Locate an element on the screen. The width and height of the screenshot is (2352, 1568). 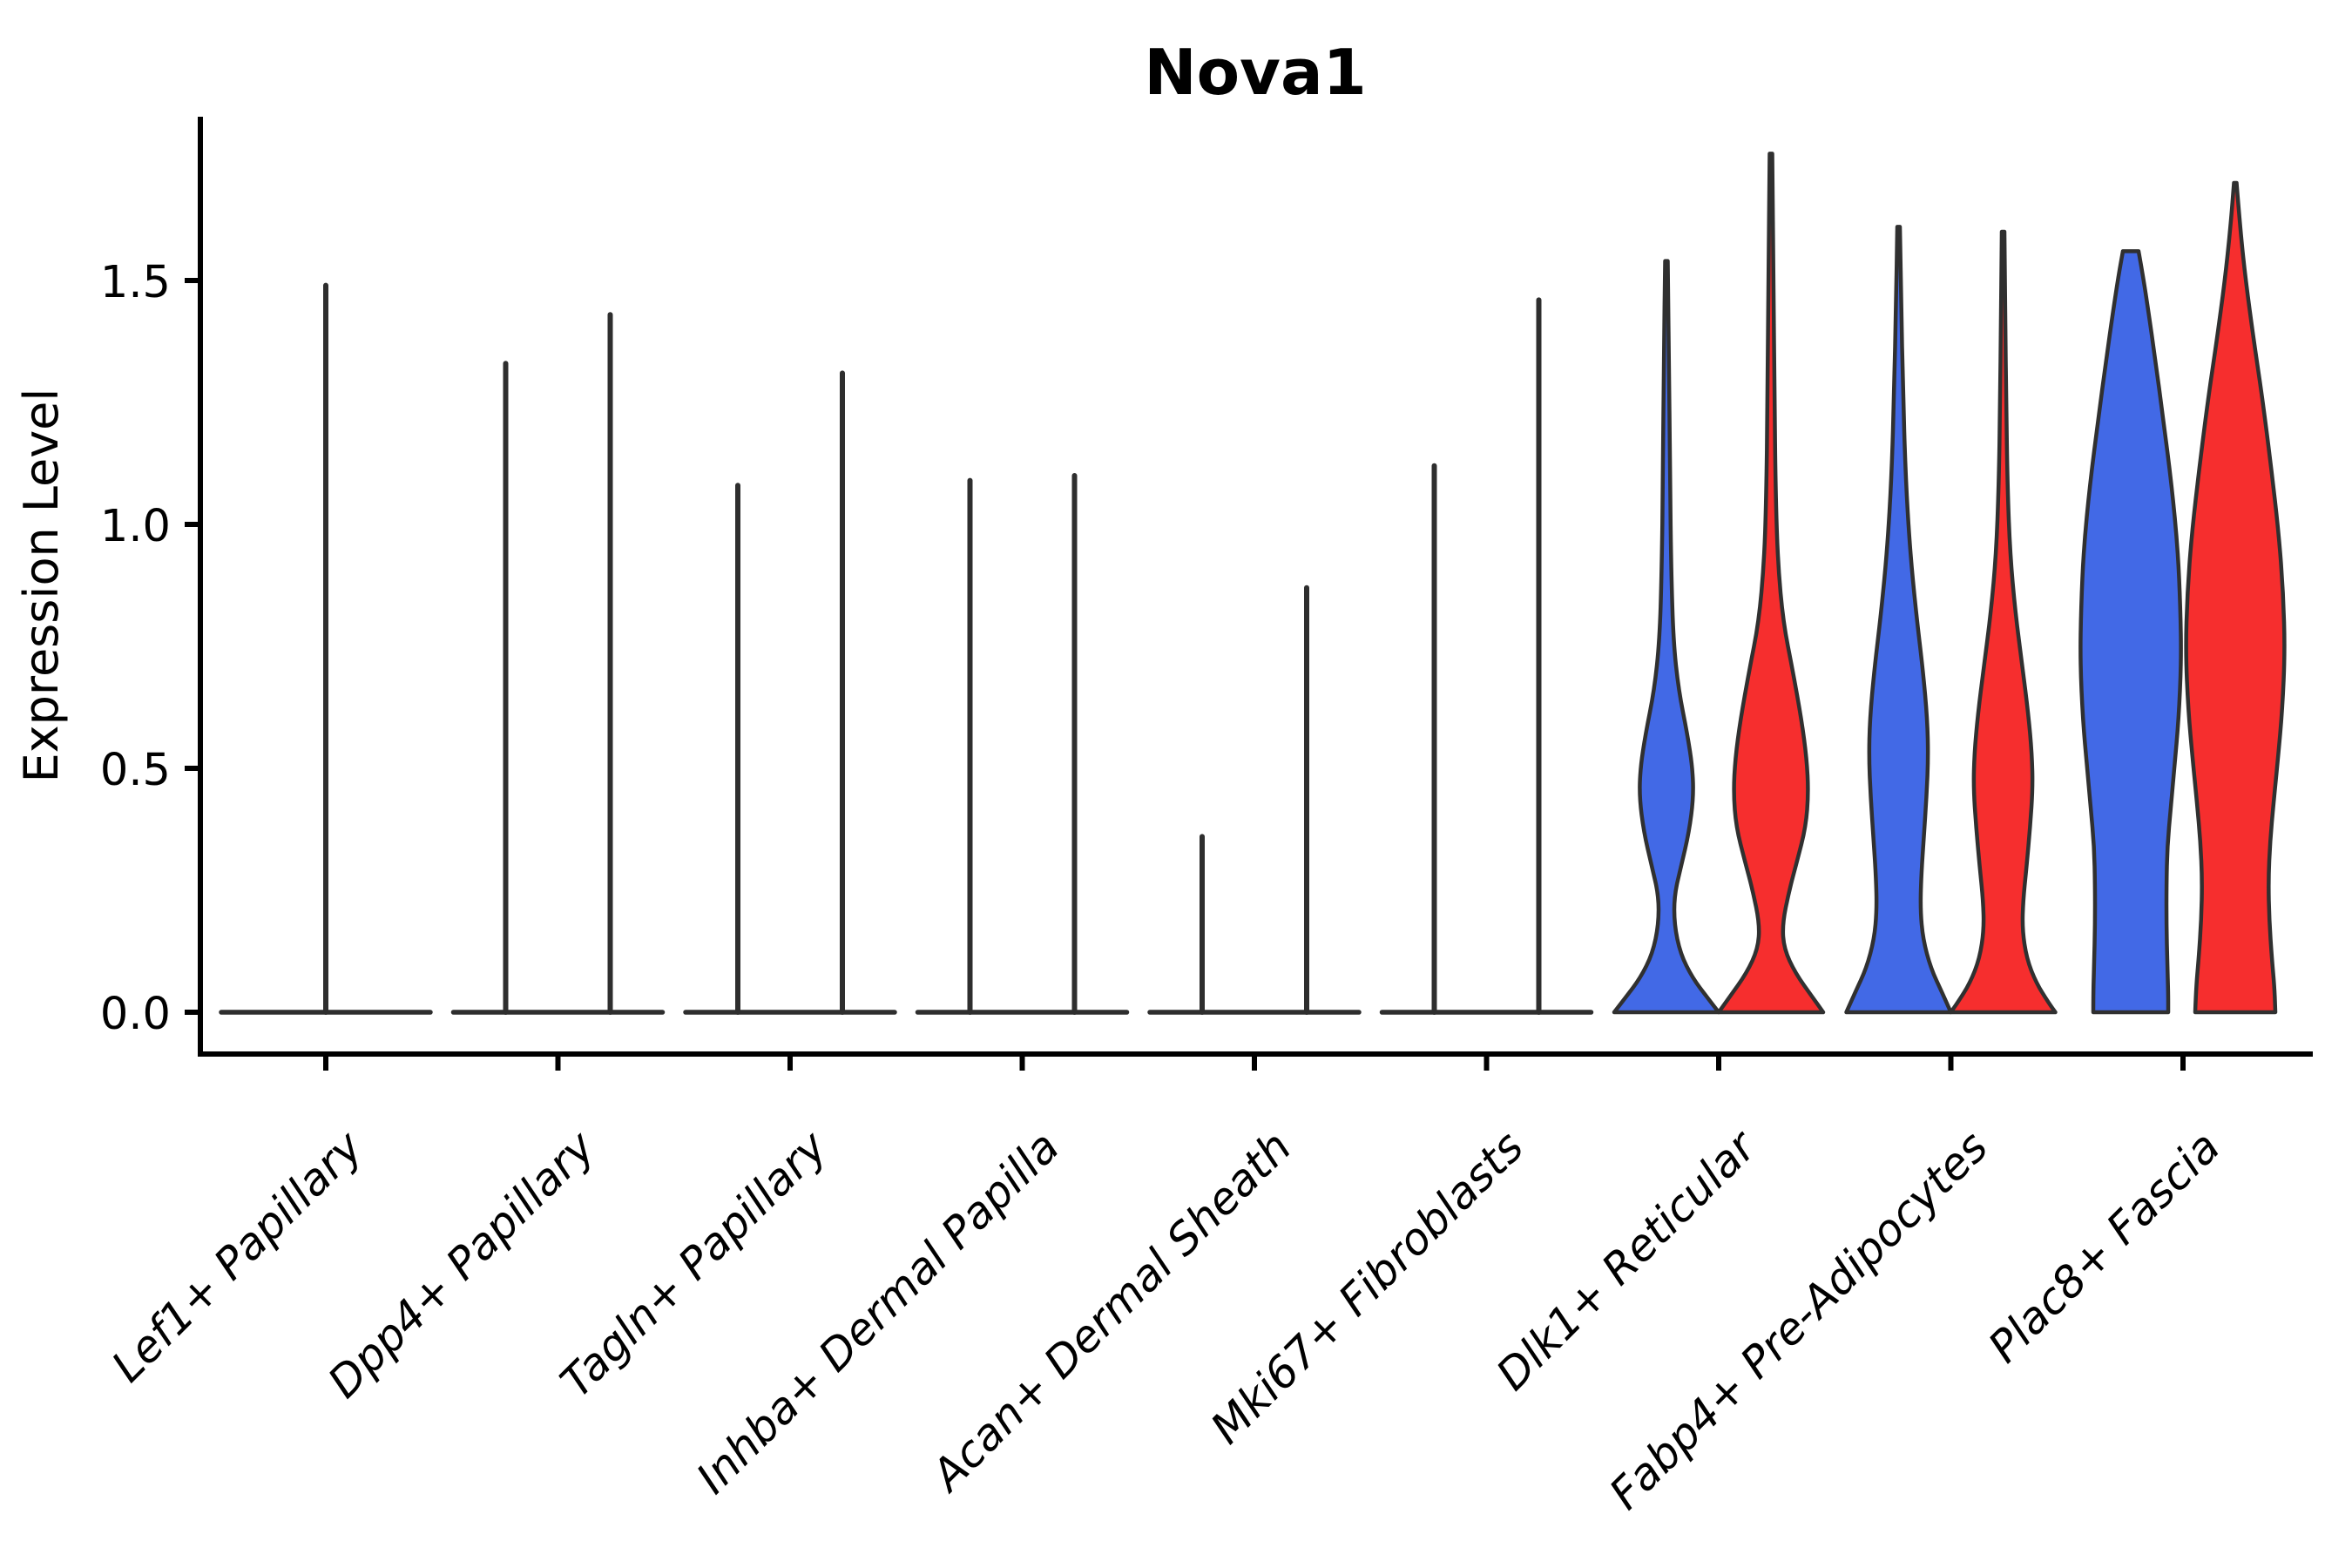
chart-title: Nova1 is located at coordinates (1255, 72).